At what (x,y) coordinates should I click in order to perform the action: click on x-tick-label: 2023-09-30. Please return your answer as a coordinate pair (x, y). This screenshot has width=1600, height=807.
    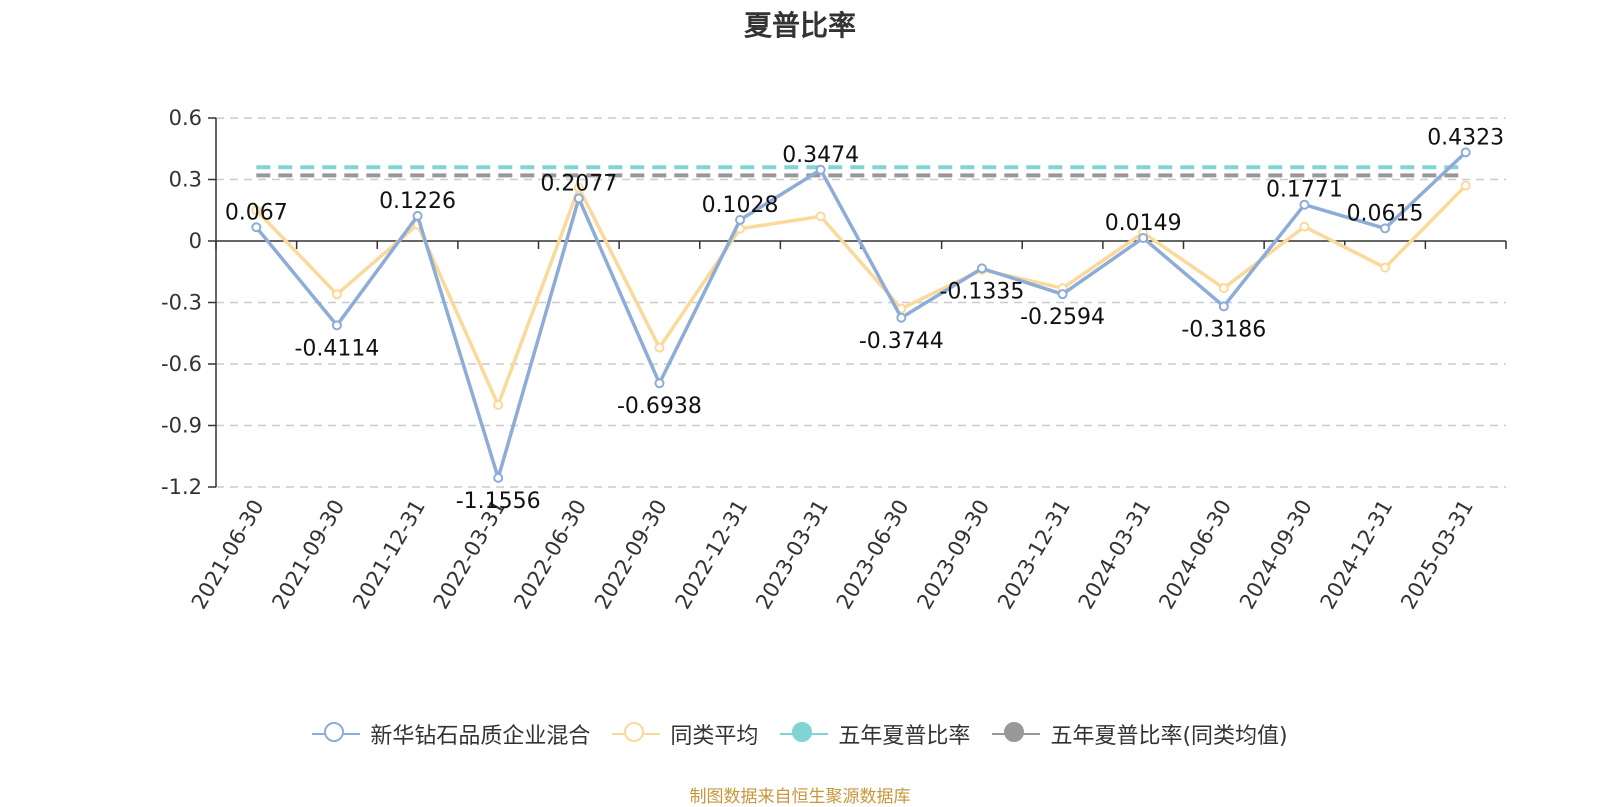
    Looking at the image, I should click on (953, 555).